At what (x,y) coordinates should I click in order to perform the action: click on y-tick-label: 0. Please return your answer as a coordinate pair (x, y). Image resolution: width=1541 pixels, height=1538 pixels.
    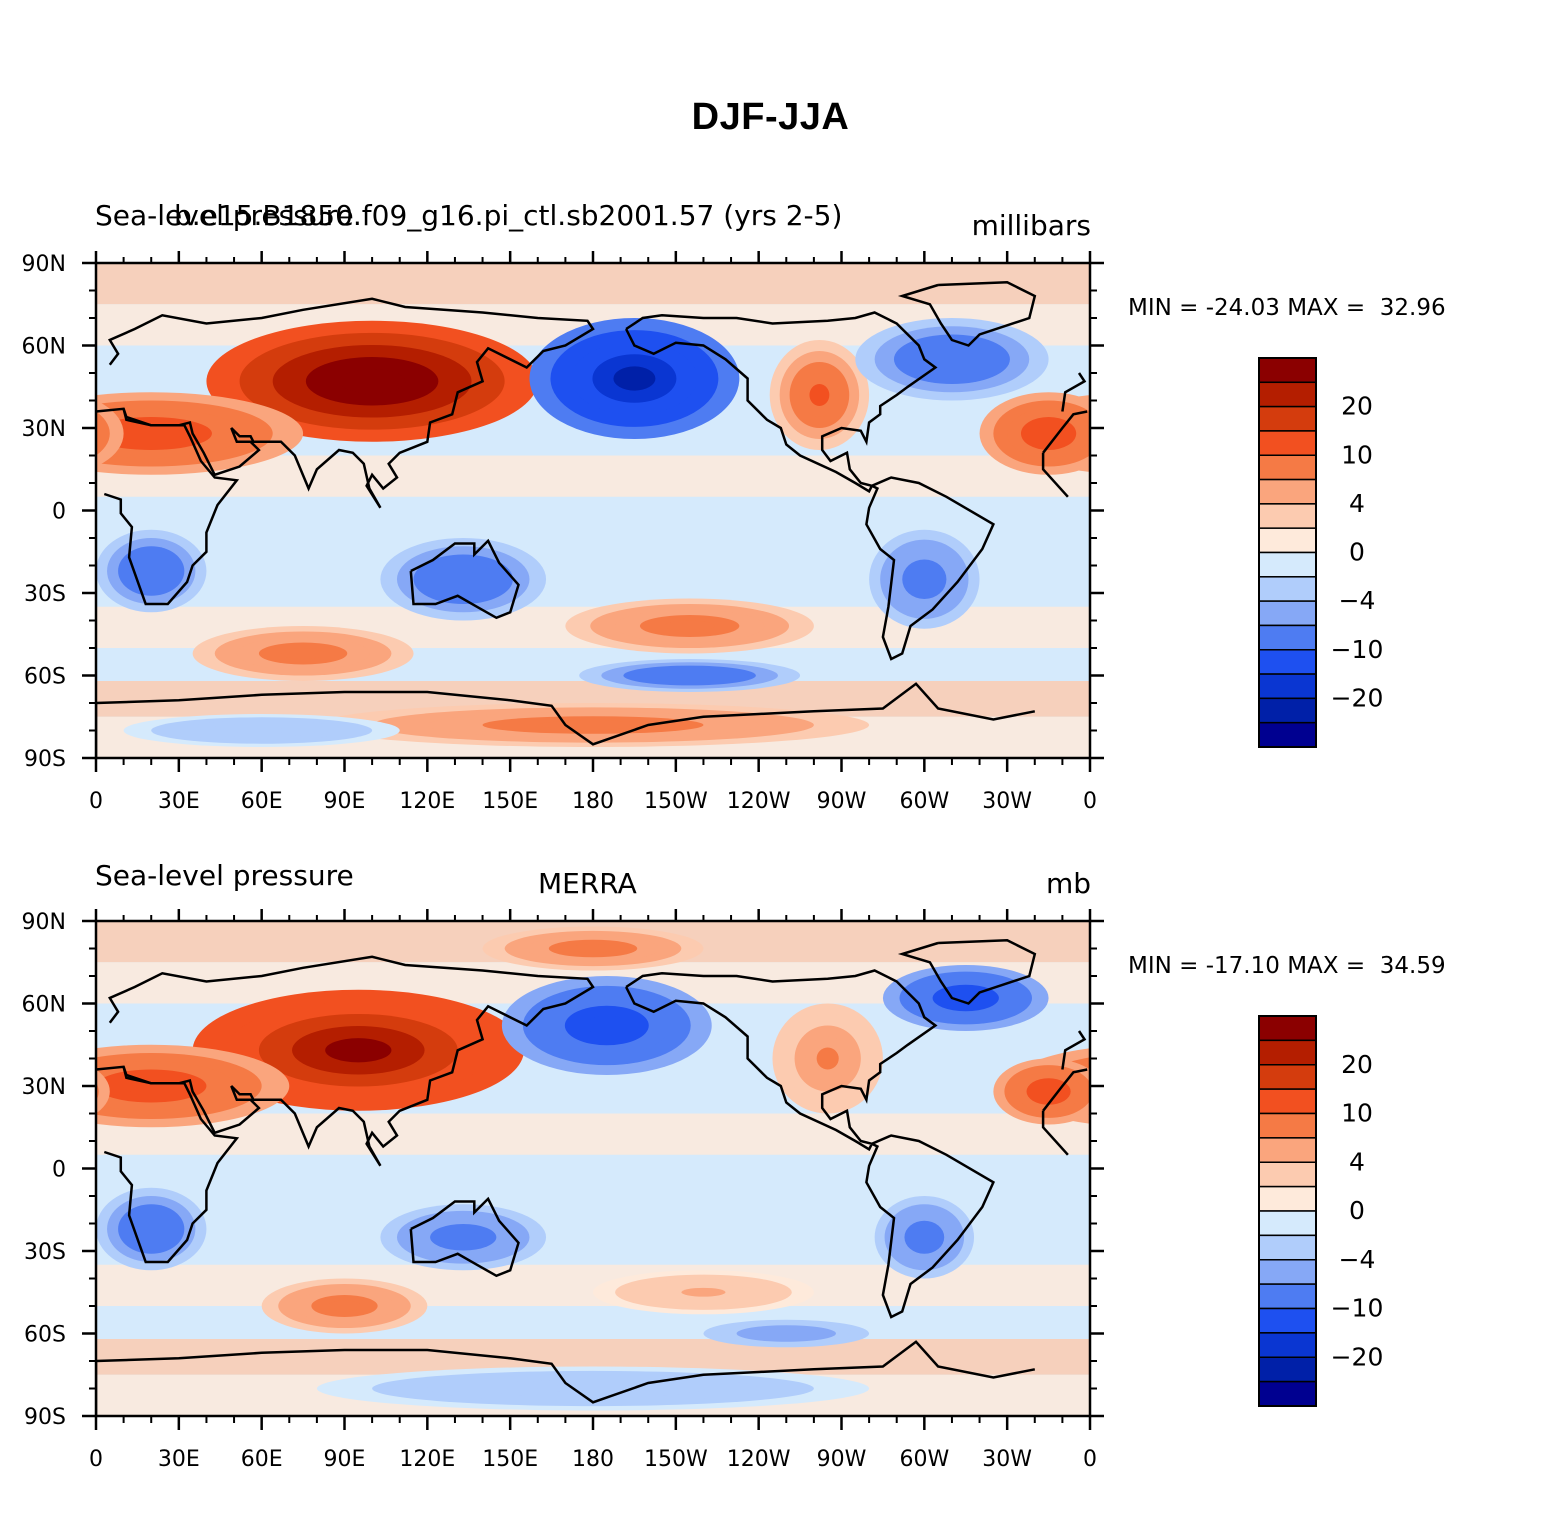
    Looking at the image, I should click on (59, 512).